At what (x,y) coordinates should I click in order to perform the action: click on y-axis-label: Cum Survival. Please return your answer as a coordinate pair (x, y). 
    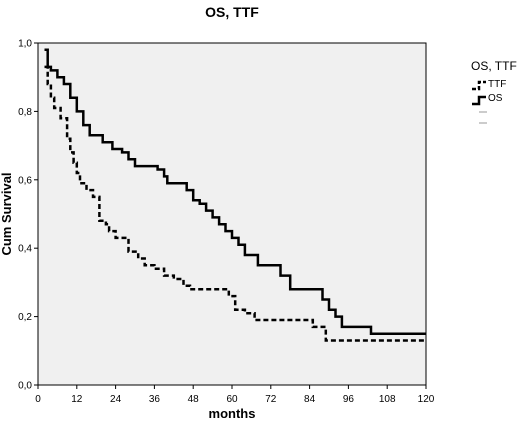
    Looking at the image, I should click on (7, 213).